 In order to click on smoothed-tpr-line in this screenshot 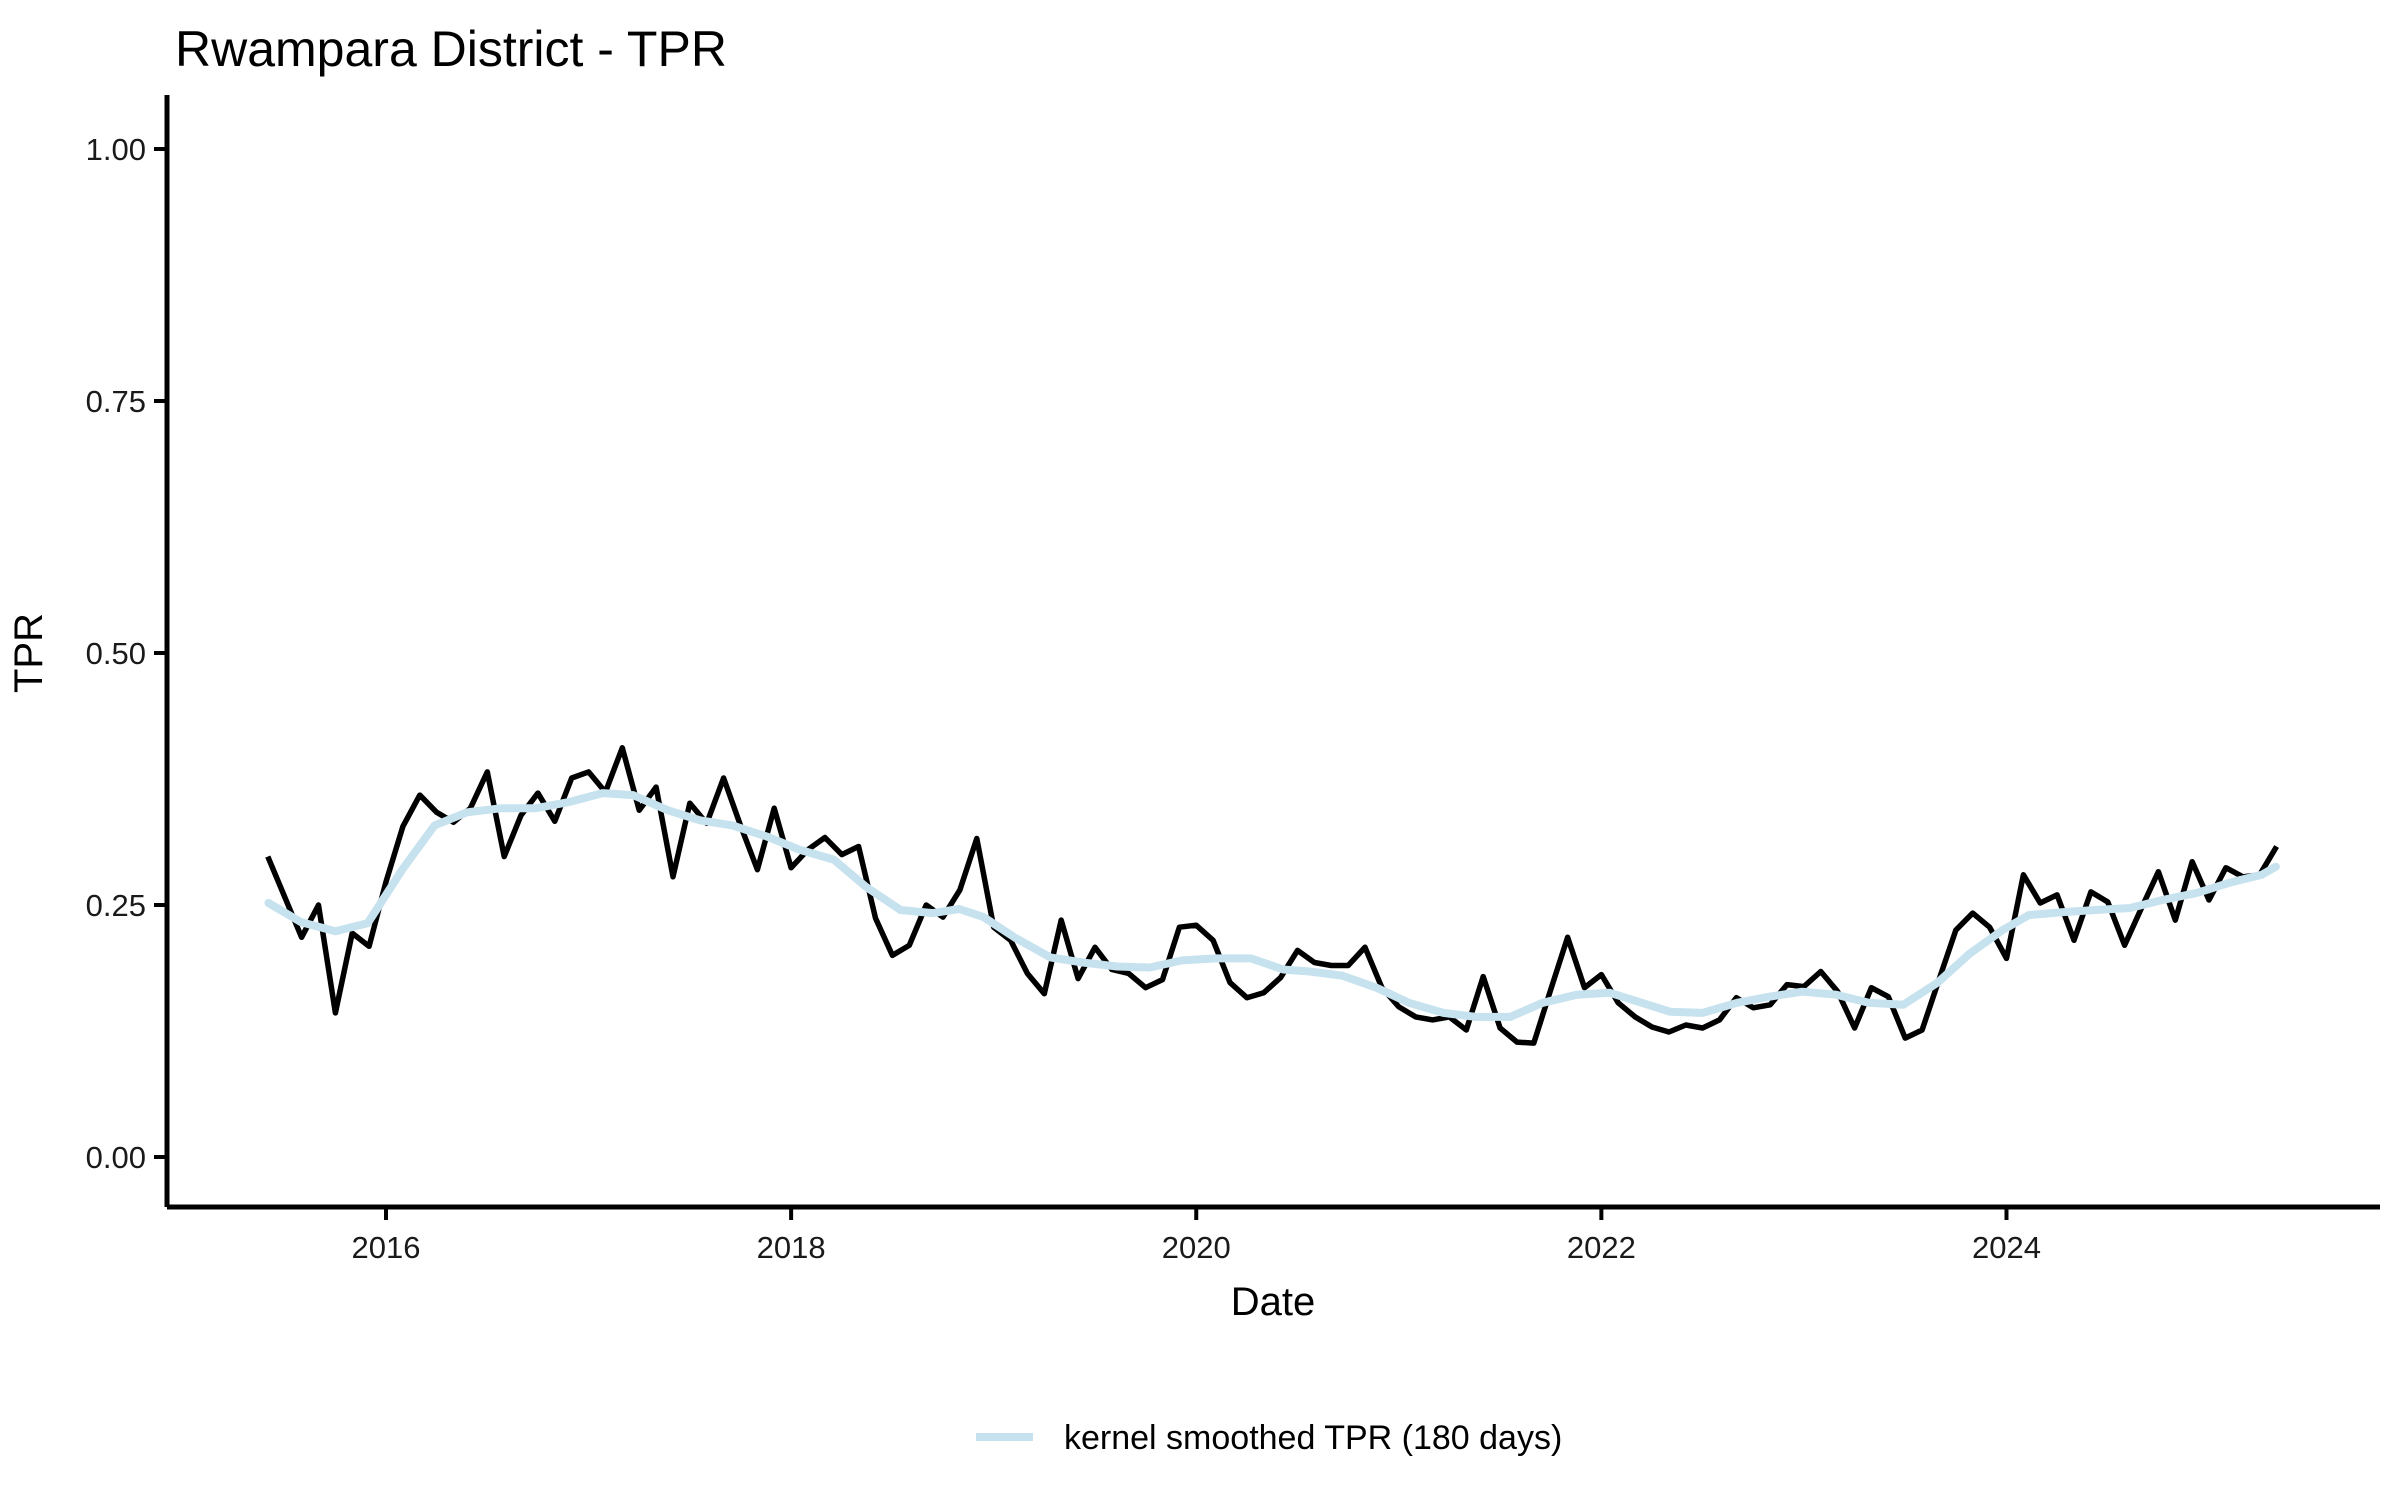, I will do `click(1272, 905)`.